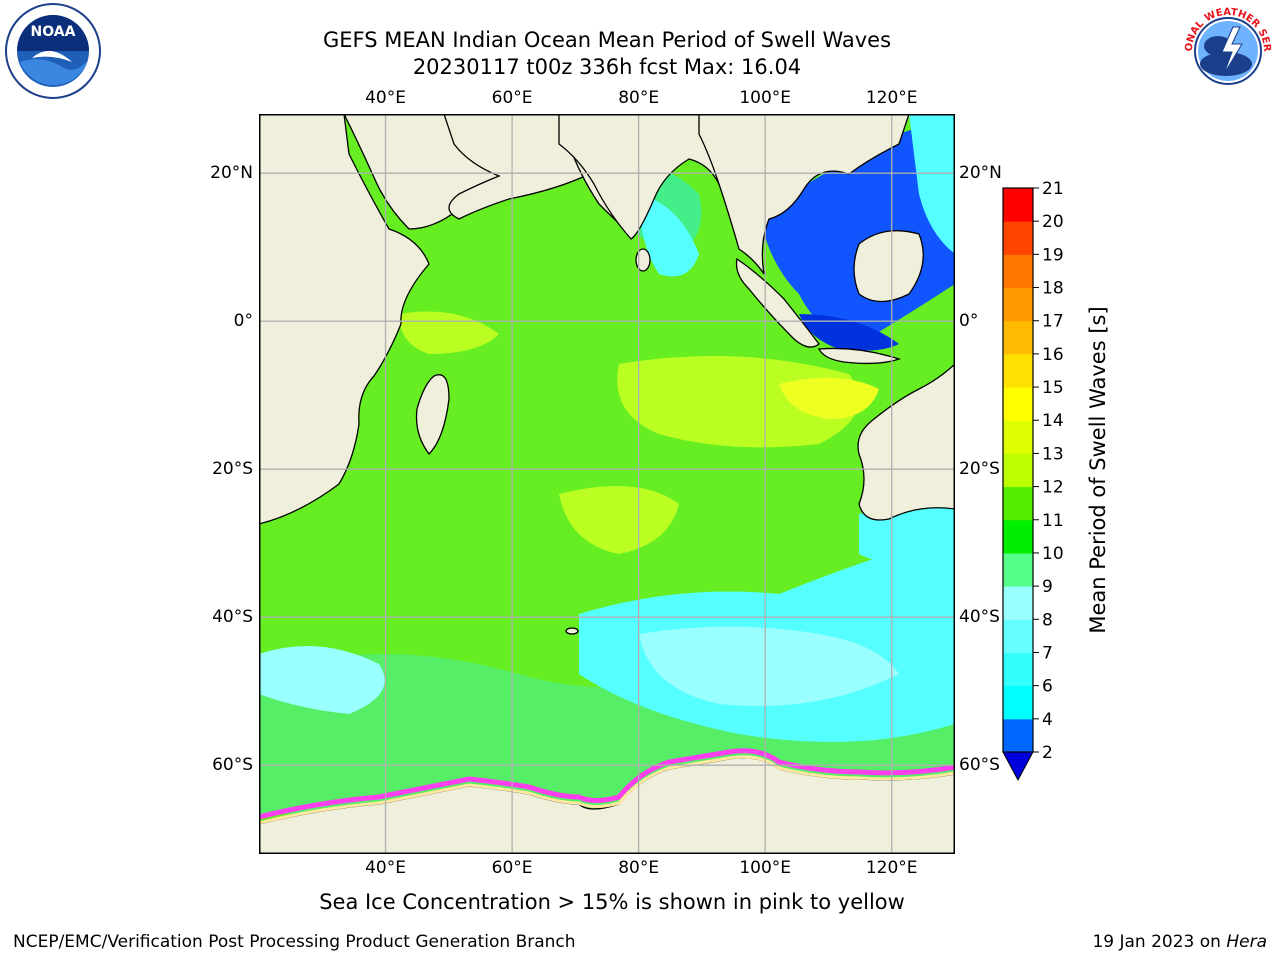  Describe the element at coordinates (765, 98) in the screenshot. I see `lon-top-label: 100°E` at that location.